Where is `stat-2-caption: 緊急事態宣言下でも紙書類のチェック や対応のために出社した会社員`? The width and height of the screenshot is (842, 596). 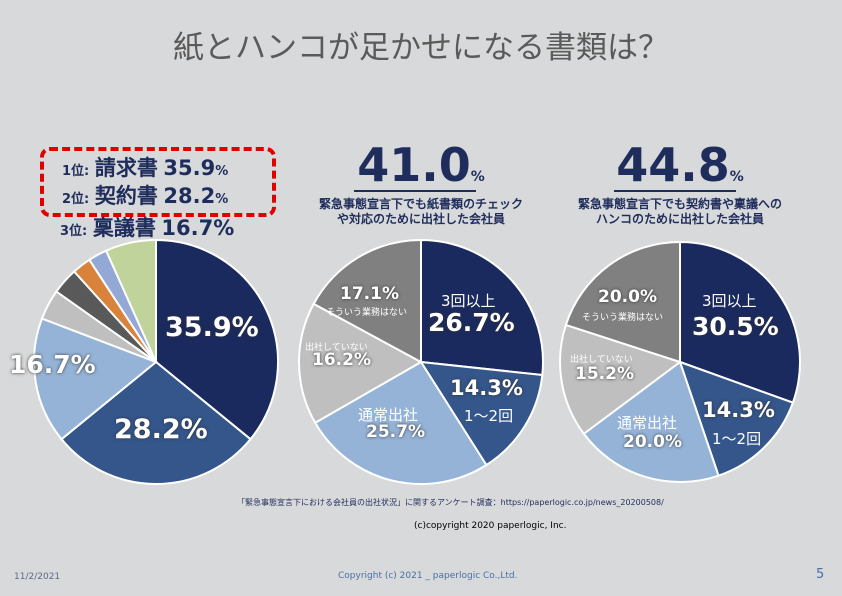
stat-2-caption: 緊急事態宣言下でも紙書類のチェック や対応のために出社した会社員 is located at coordinates (420, 211).